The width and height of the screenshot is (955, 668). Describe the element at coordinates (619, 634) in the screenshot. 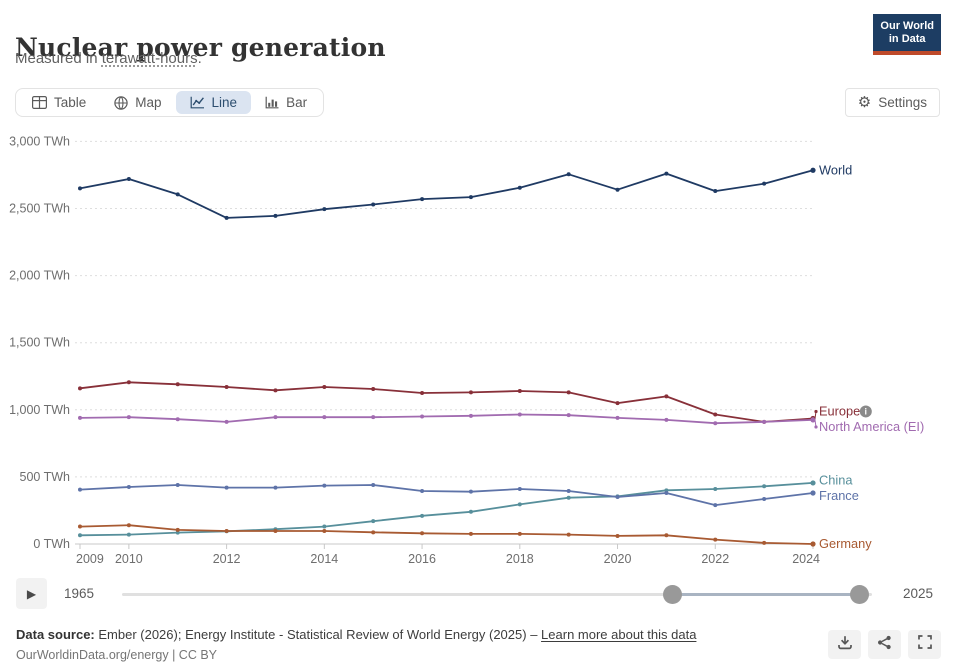

I see `learn-more-link: Learn more about this data` at that location.